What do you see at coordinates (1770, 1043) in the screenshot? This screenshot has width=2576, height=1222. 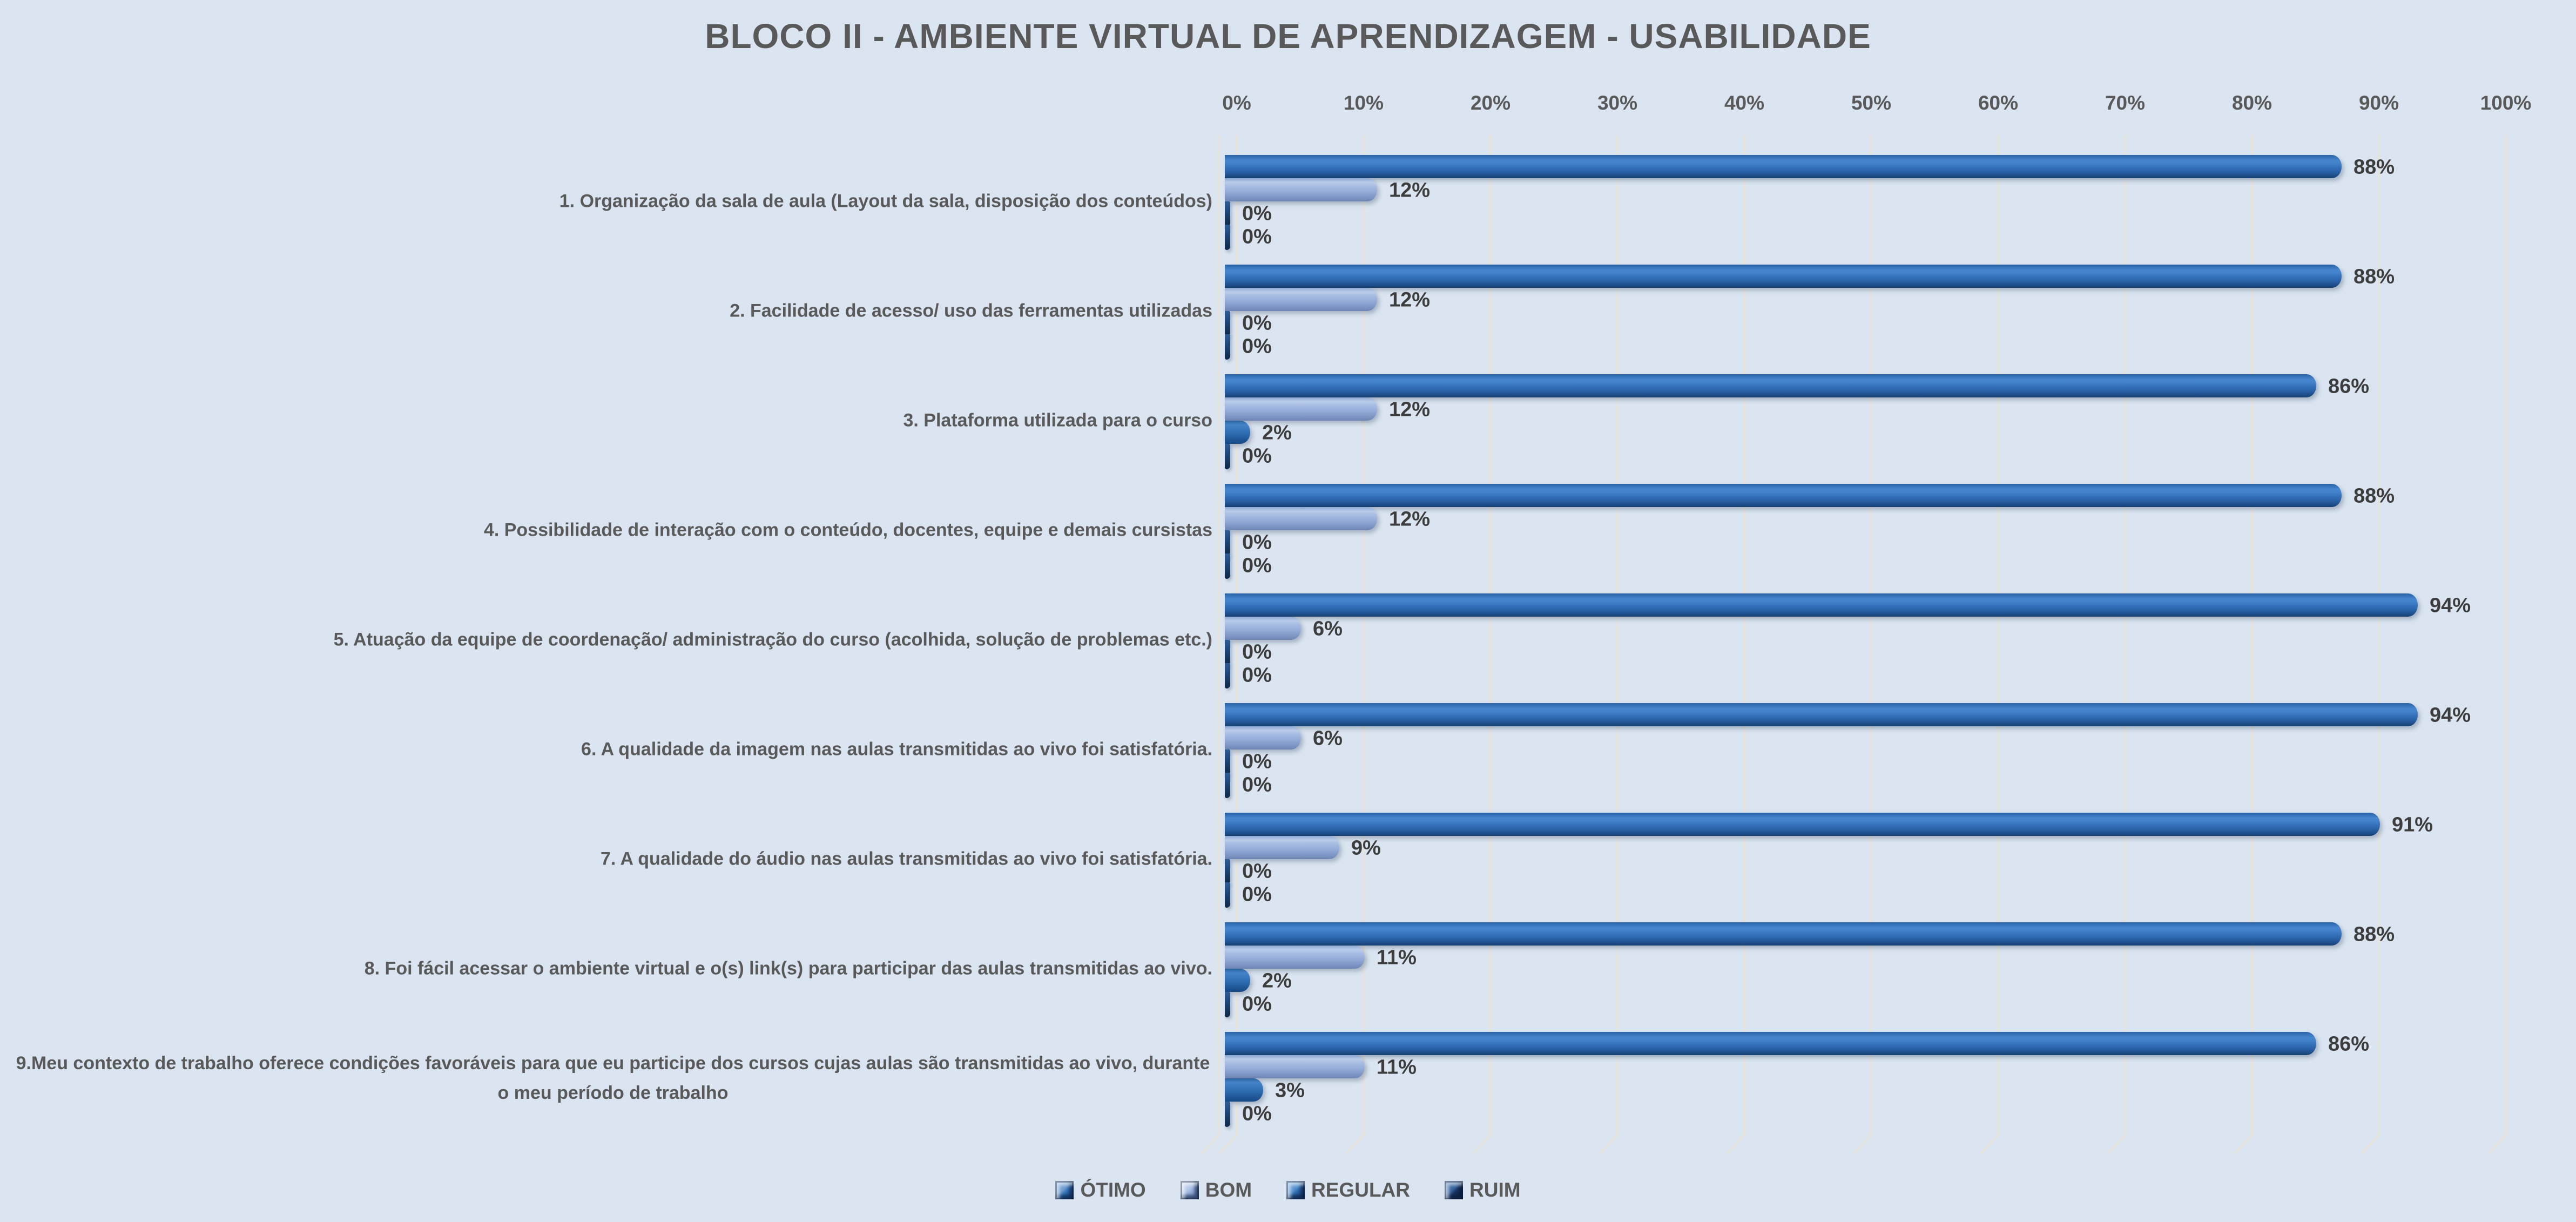 I see `bar-ótimo-q9` at bounding box center [1770, 1043].